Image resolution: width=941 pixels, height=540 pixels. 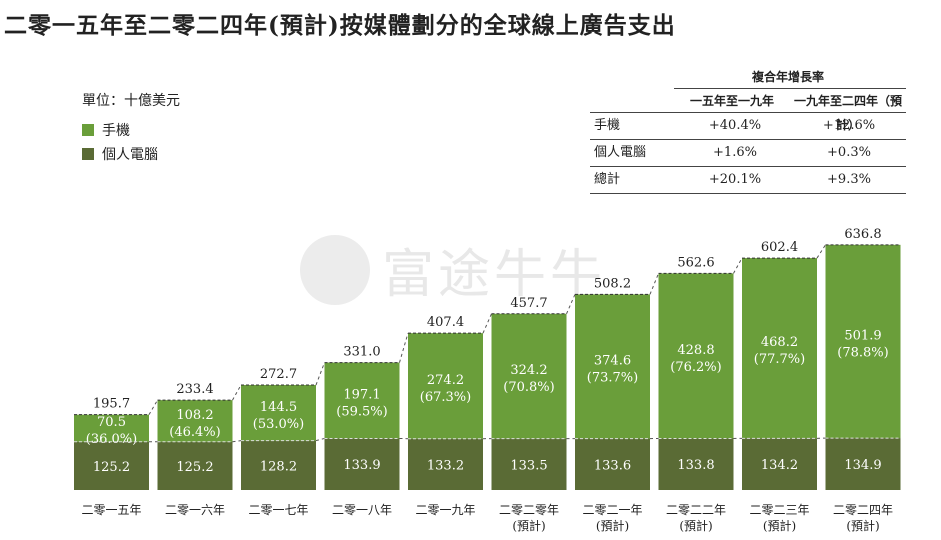 I want to click on legend: 手機 個人電腦, so click(x=120, y=142).